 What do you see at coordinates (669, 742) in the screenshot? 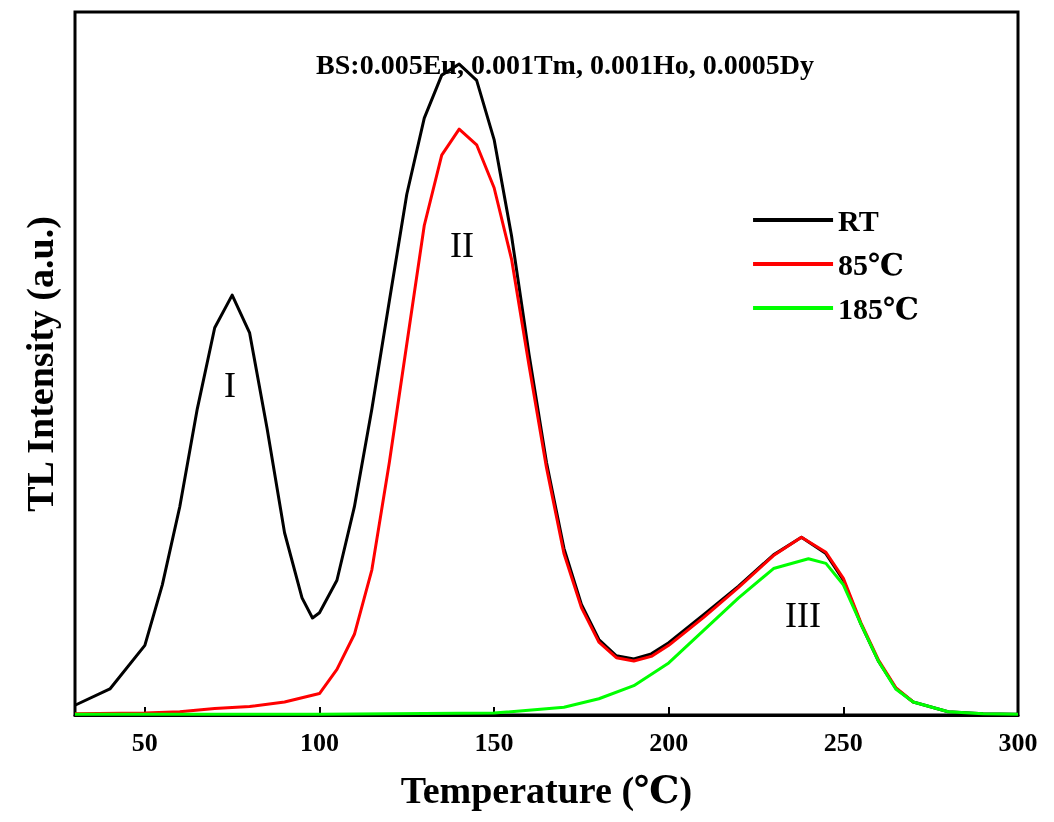
I see `x-tick-label: 200` at bounding box center [669, 742].